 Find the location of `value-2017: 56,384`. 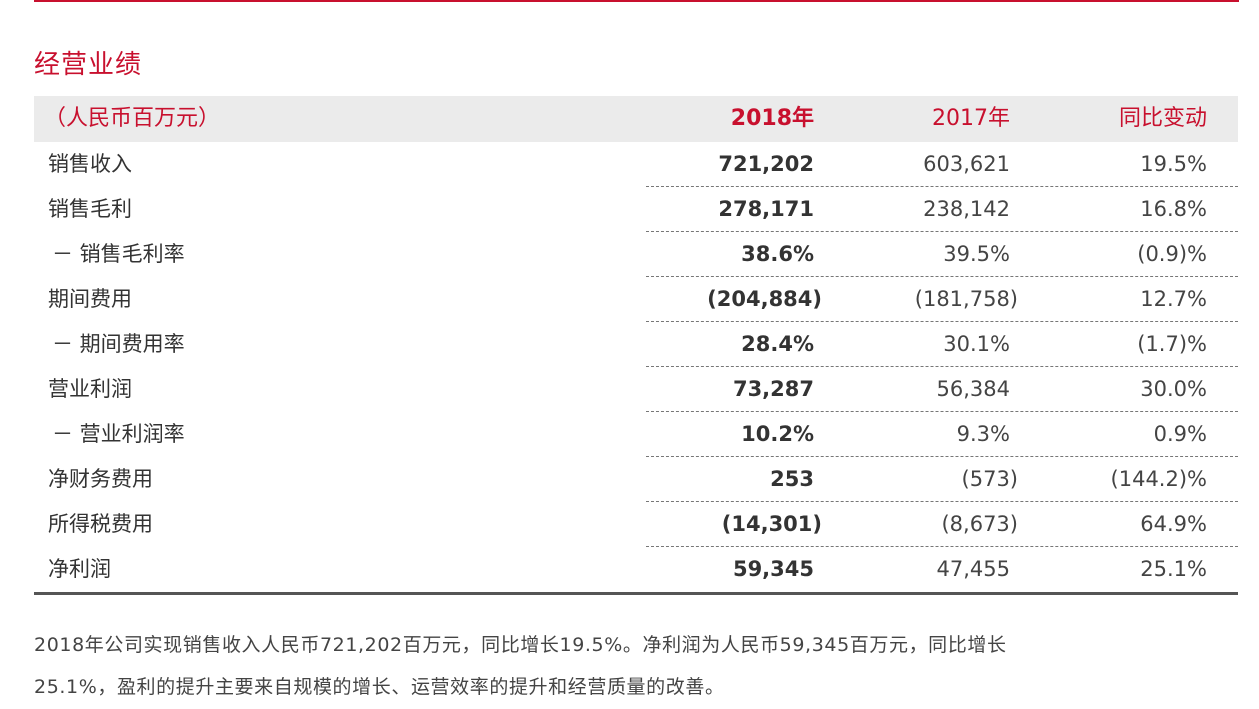

value-2017: 56,384 is located at coordinates (973, 389).